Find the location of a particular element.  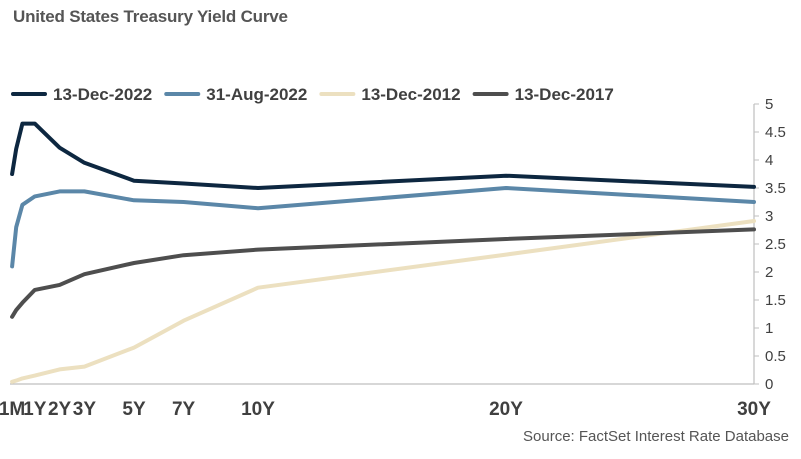

legend-label: 13-Dec-2012 is located at coordinates (410, 94).